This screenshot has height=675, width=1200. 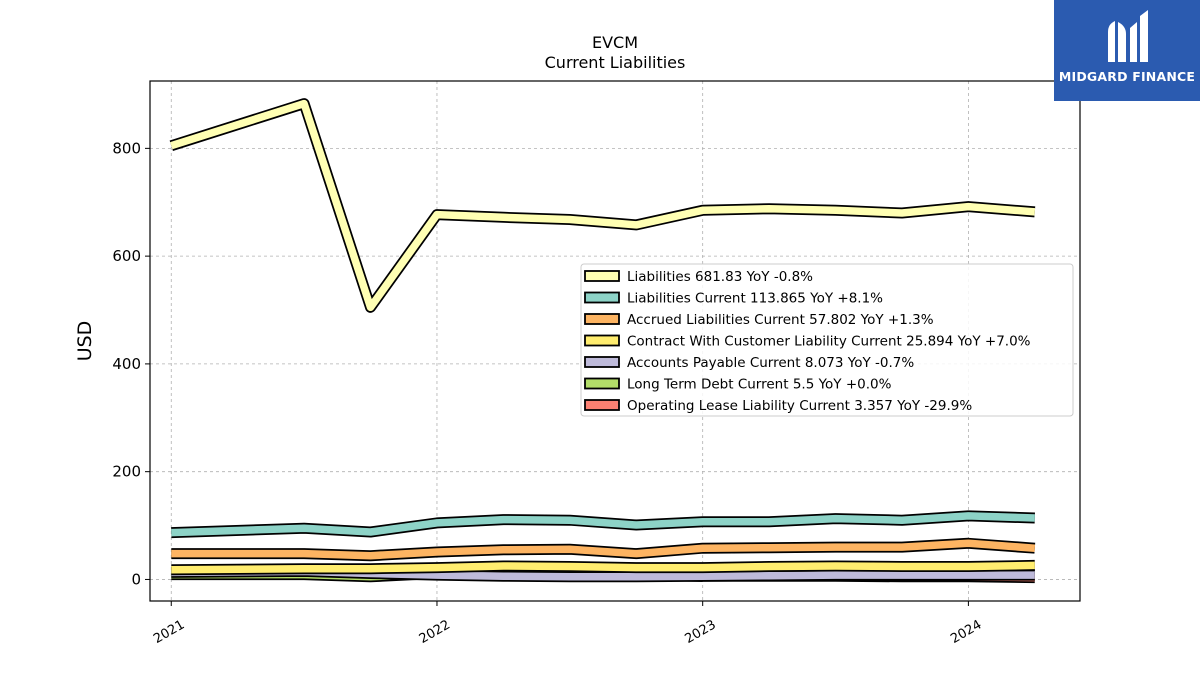 I want to click on y-tick-label: 800, so click(x=126, y=148).